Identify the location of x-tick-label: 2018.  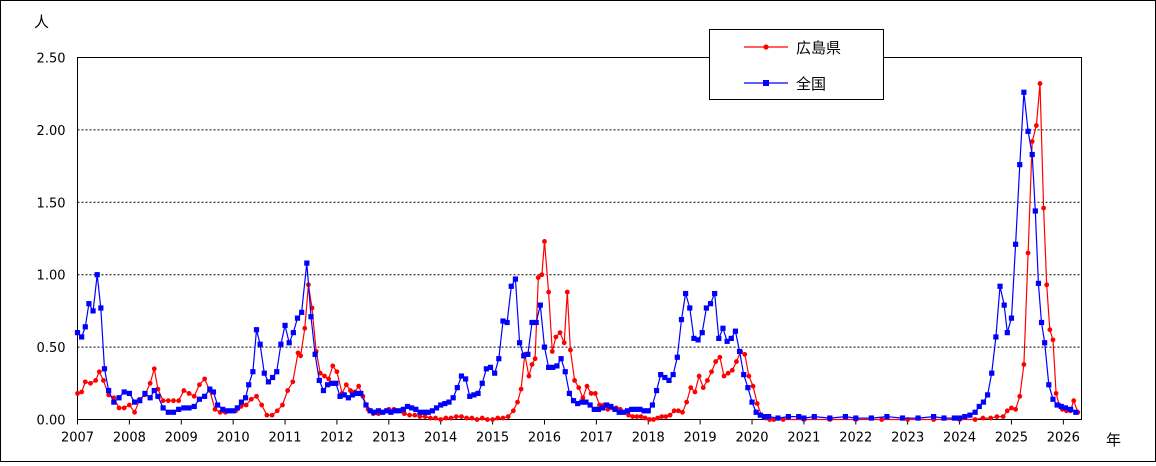
(648, 438).